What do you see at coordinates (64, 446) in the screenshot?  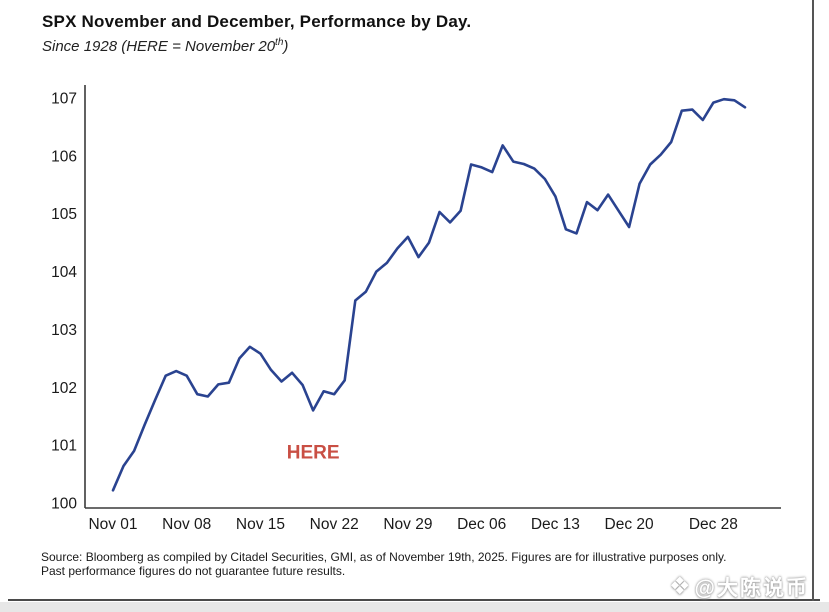 I see `y-tick-label: 101` at bounding box center [64, 446].